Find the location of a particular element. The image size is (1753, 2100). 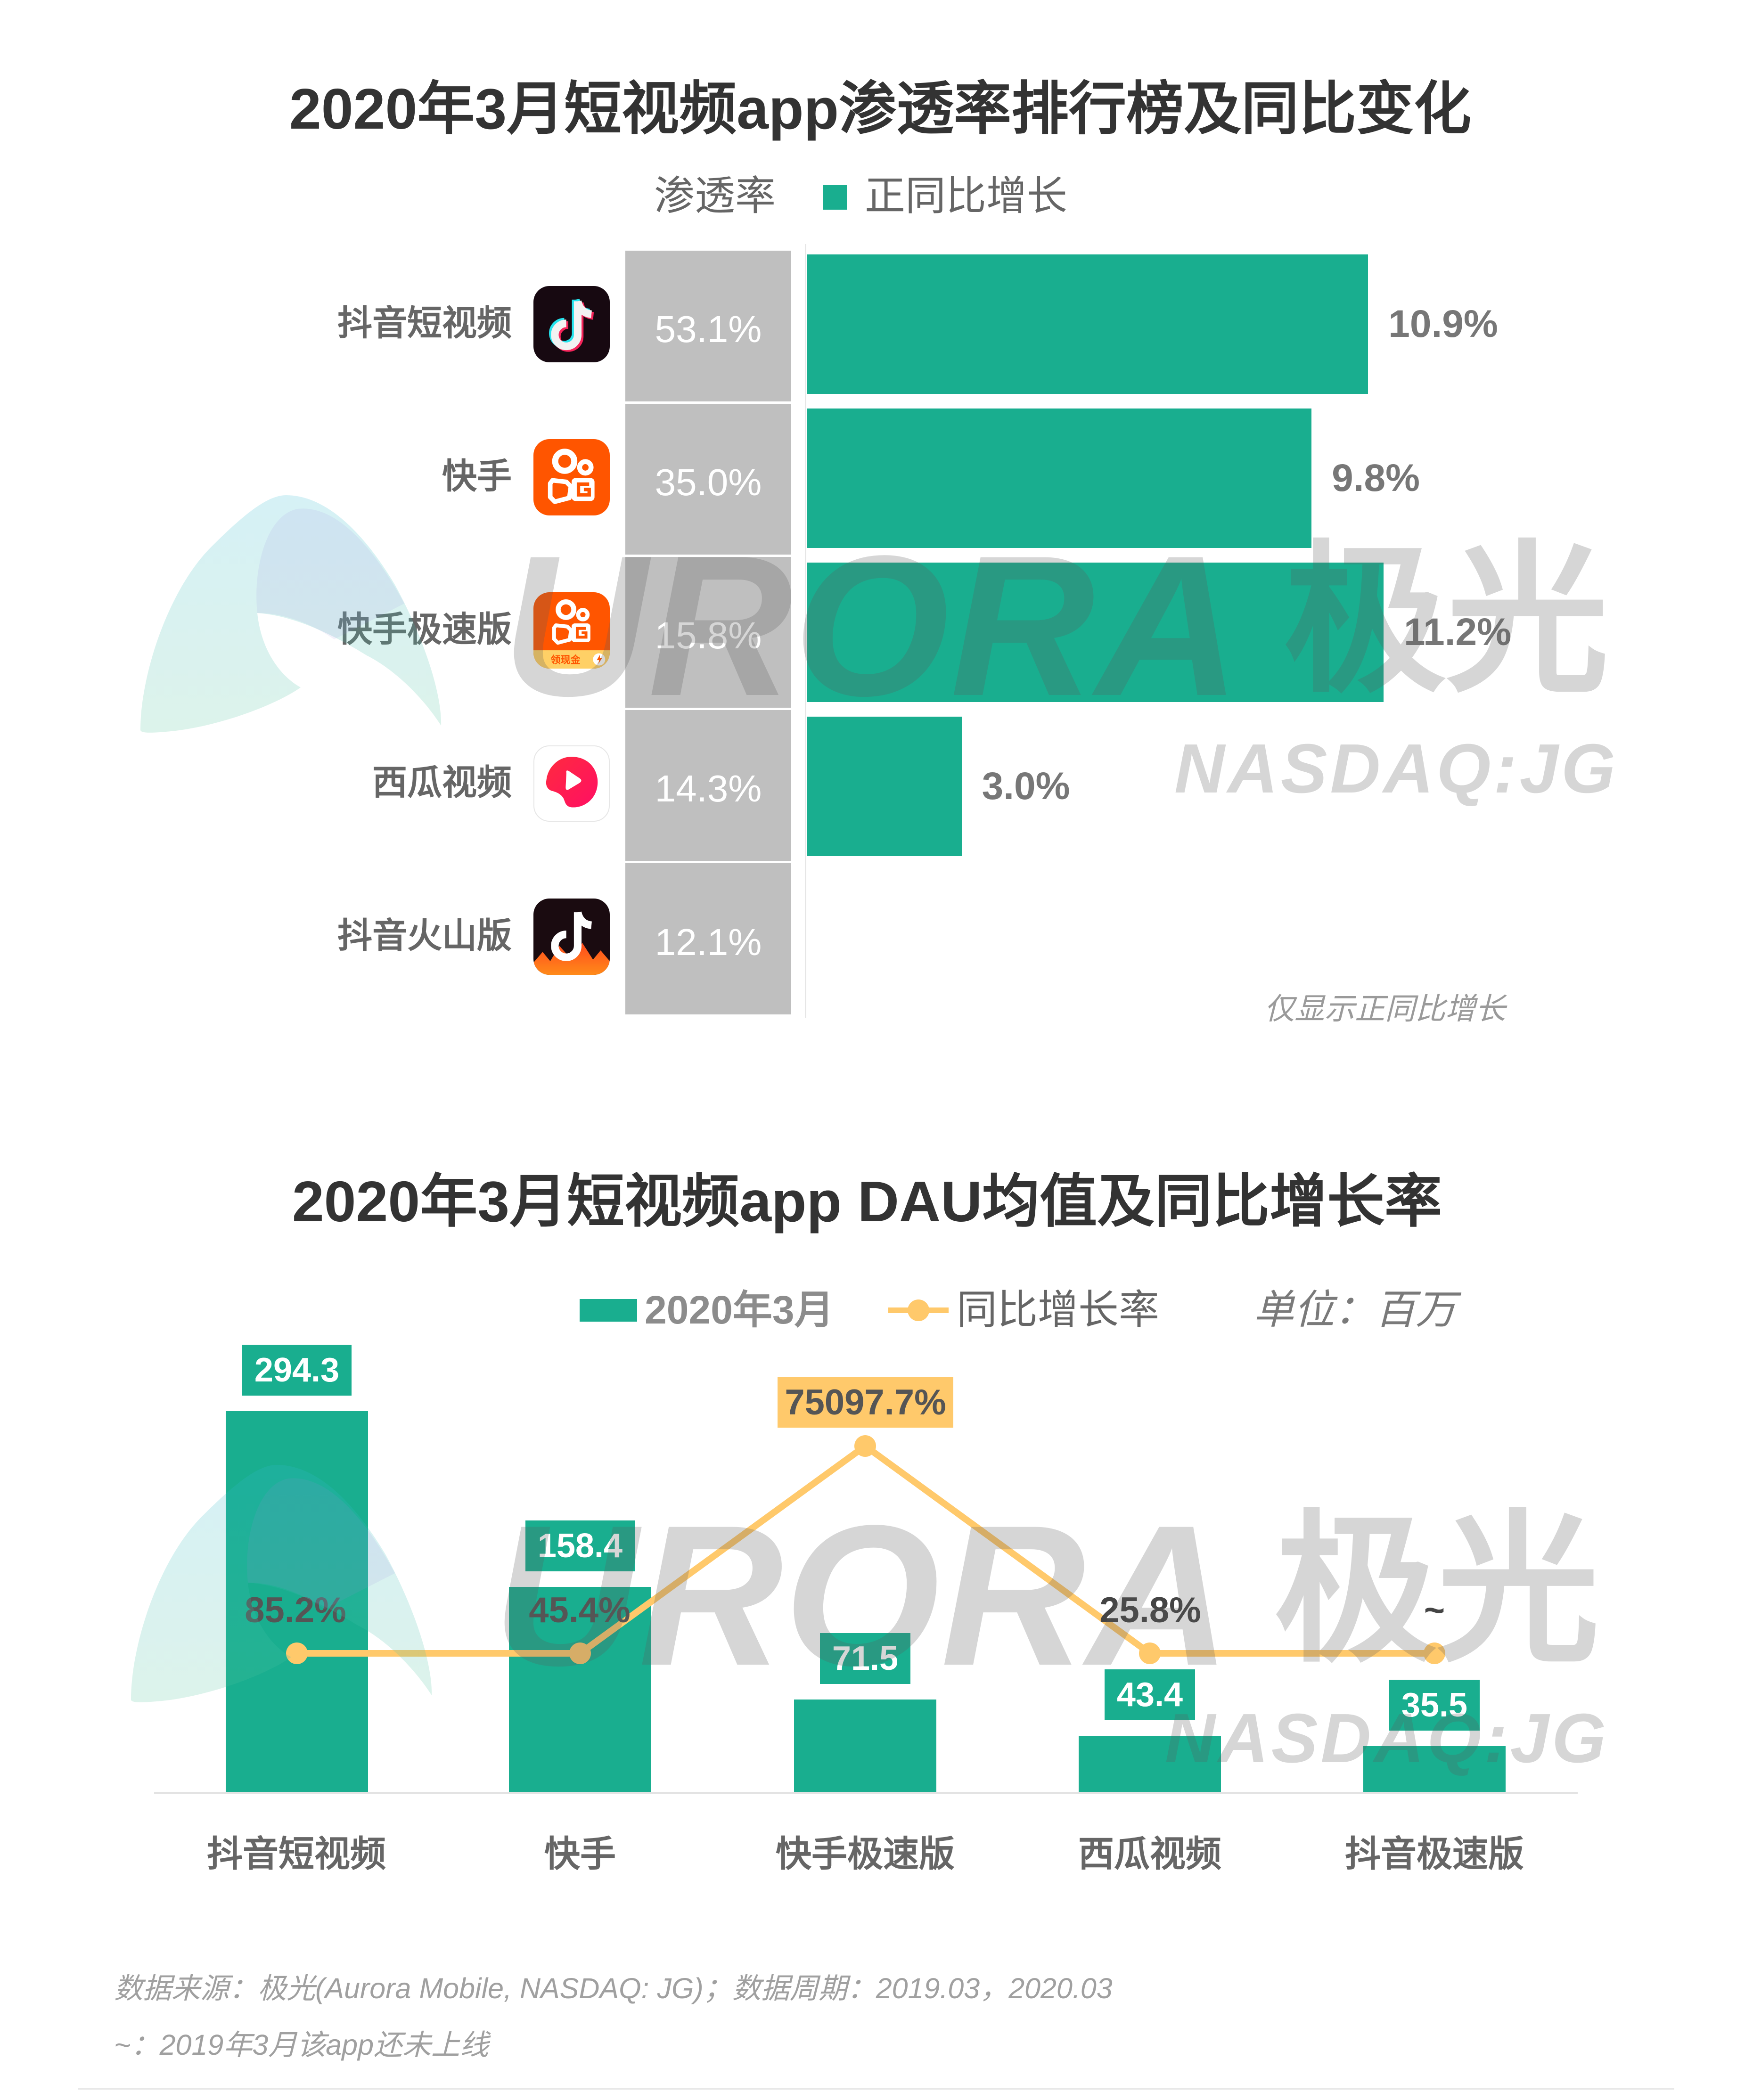

dau-bar-group: 35.5 is located at coordinates (1435, 1735).